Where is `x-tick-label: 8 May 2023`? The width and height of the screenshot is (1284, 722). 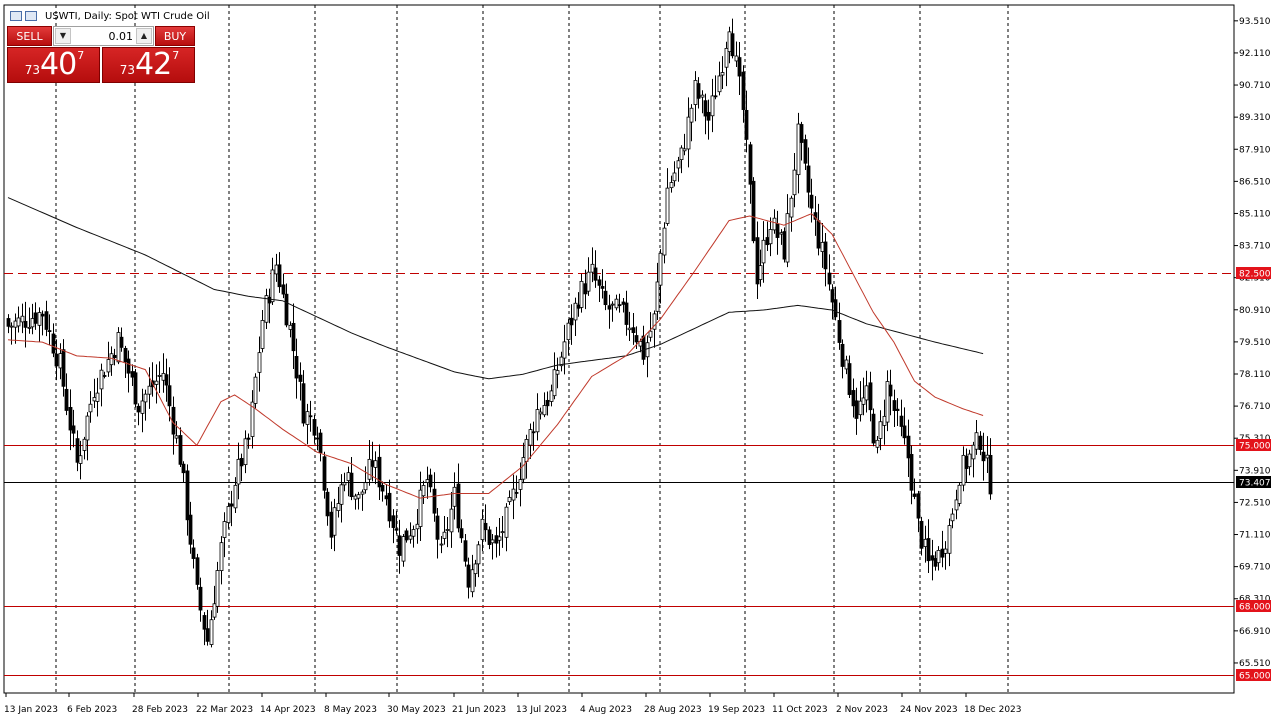
x-tick-label: 8 May 2023 is located at coordinates (350, 710).